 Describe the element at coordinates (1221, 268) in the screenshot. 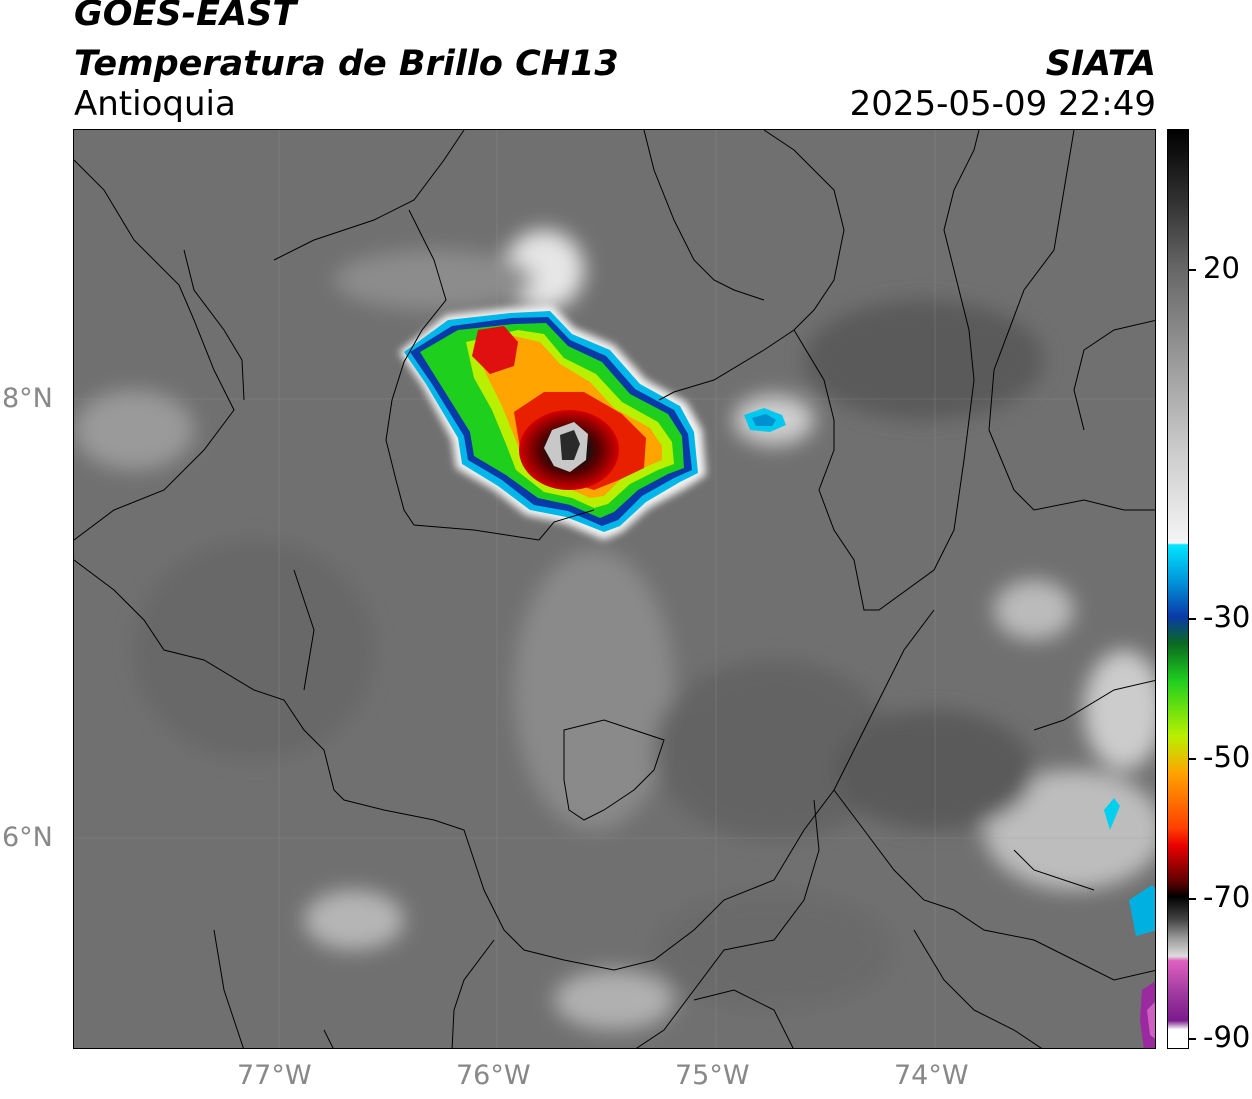

I see `colorbar-label-20: 20` at that location.